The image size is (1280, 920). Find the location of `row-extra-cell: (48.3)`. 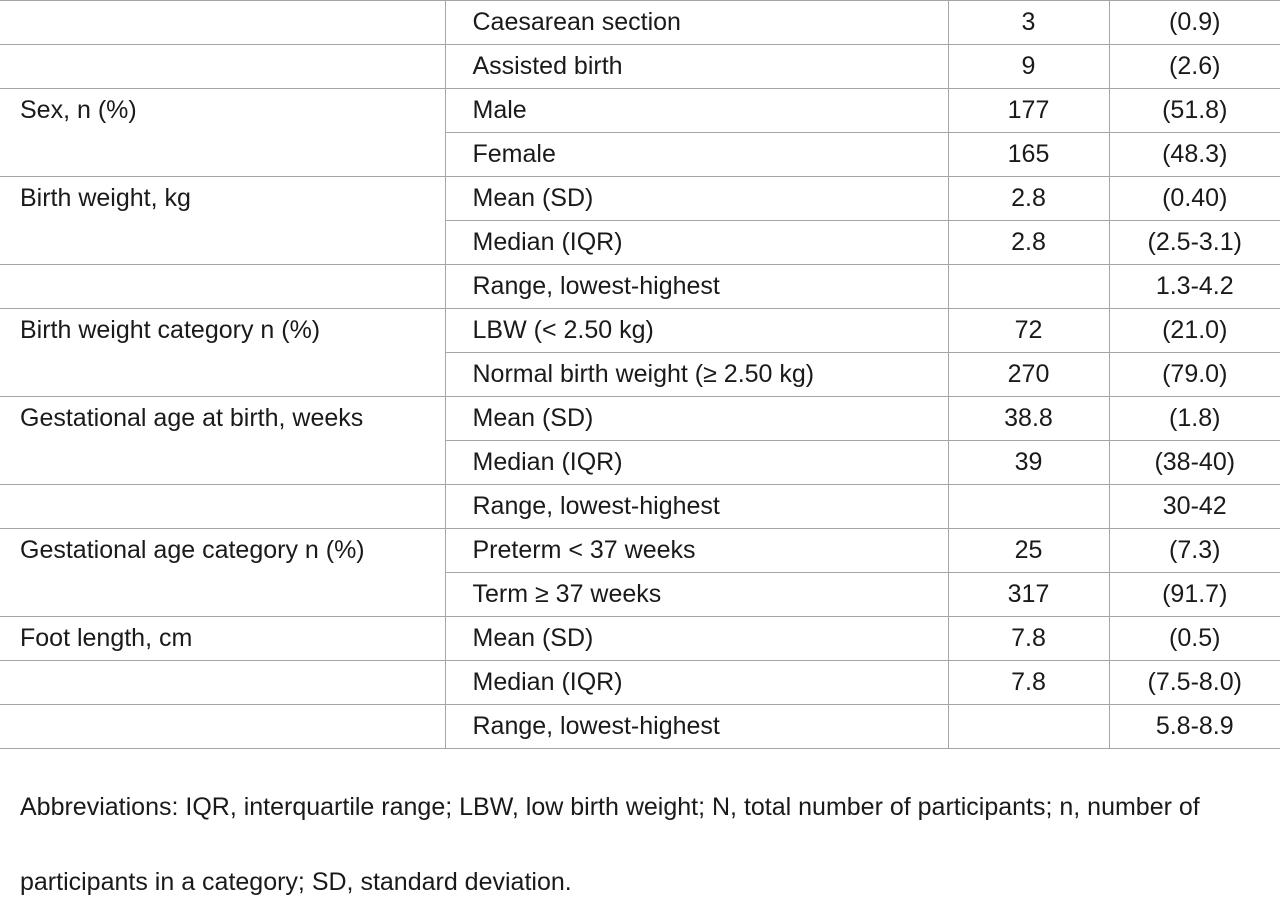

row-extra-cell: (48.3) is located at coordinates (1194, 154).